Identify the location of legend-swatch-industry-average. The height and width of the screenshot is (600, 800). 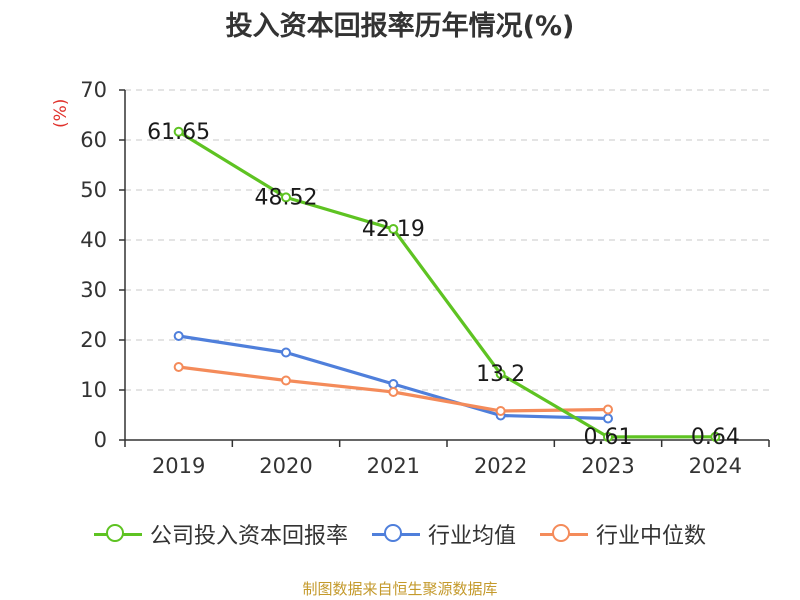
(395, 534).